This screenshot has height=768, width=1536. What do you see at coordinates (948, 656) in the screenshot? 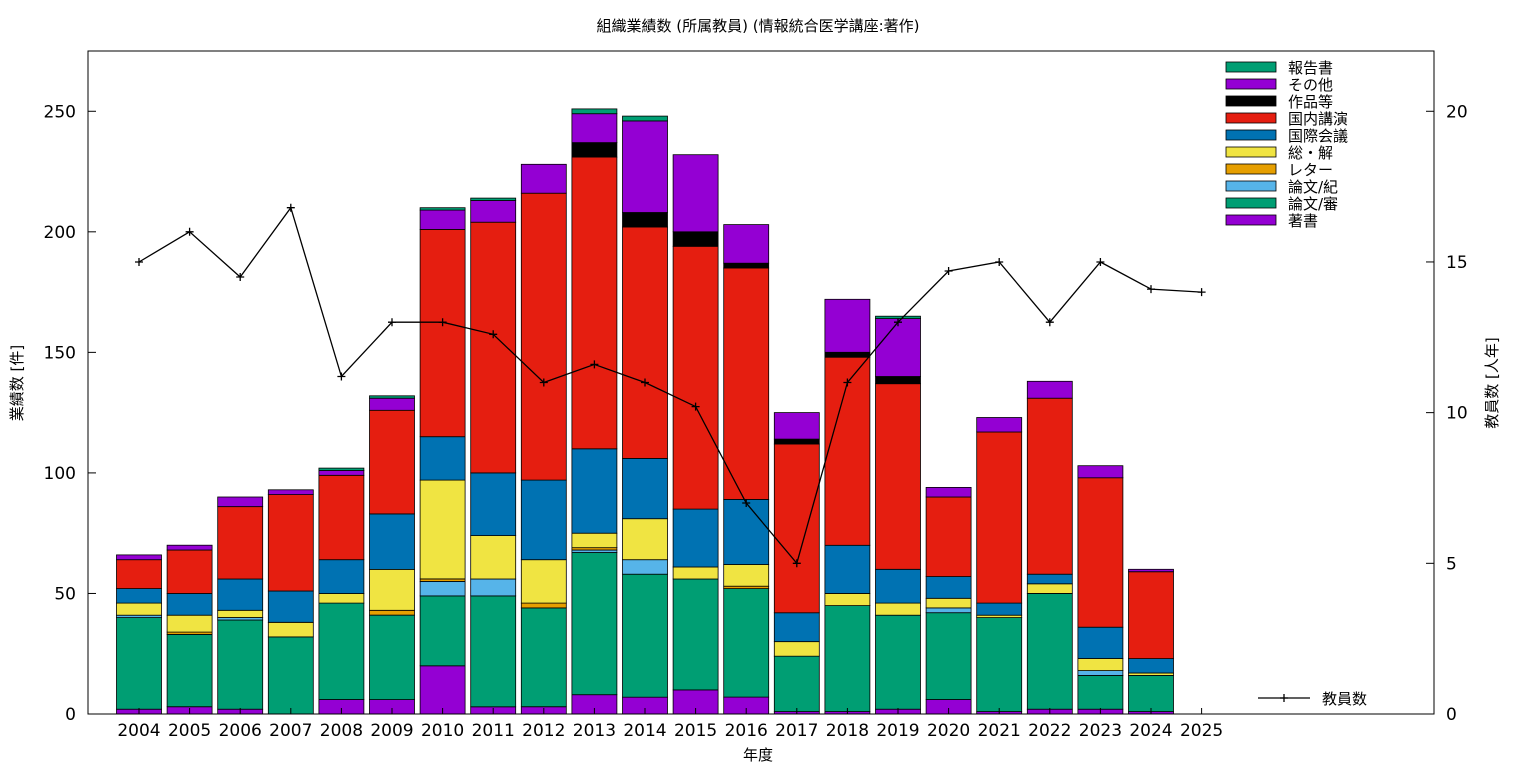
I see `bar-segment-2020-s1` at bounding box center [948, 656].